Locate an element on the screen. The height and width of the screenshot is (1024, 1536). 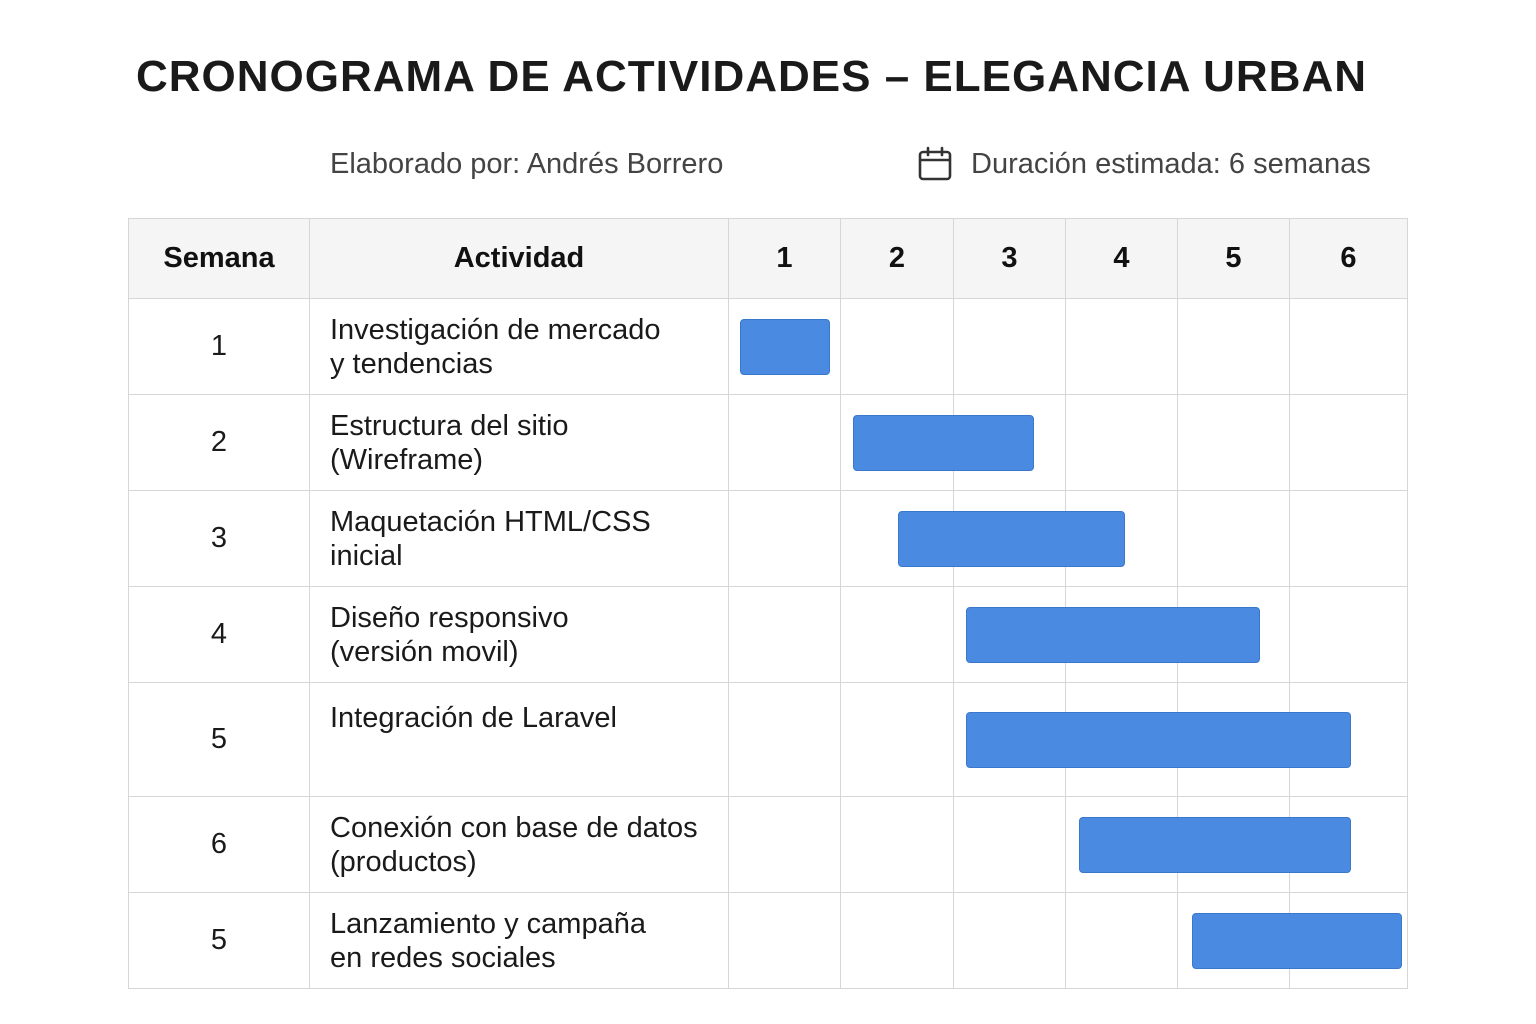
header-row: Semana Actividad 1 2 3 4 5 6 is located at coordinates (768, 258).